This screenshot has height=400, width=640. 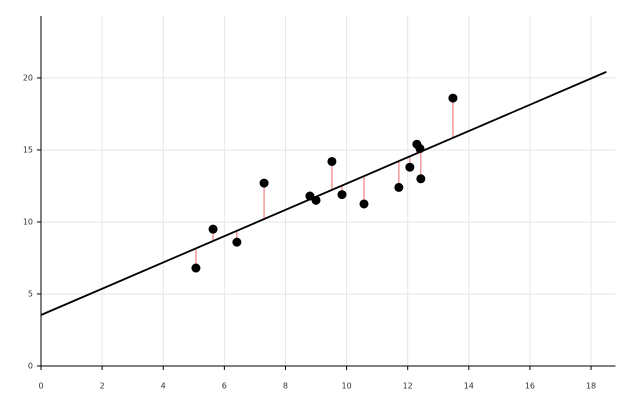 I want to click on x-tick-label: 16, so click(x=530, y=386).